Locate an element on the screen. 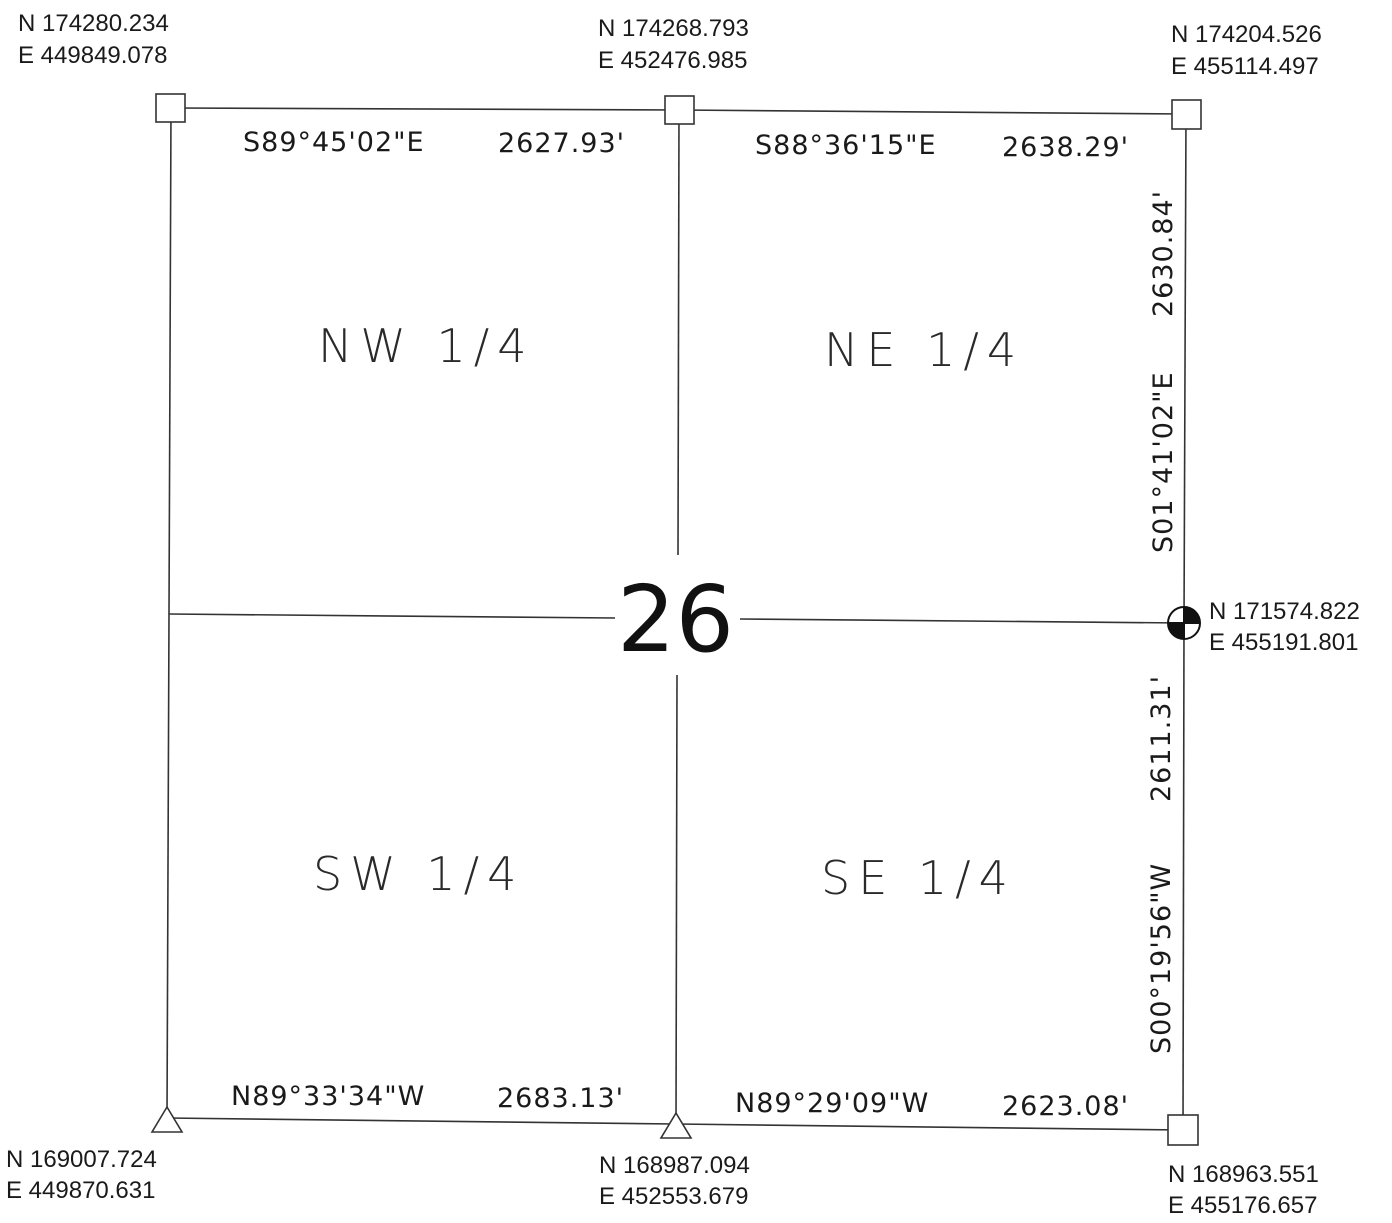  section-number: 26 is located at coordinates (675, 619).